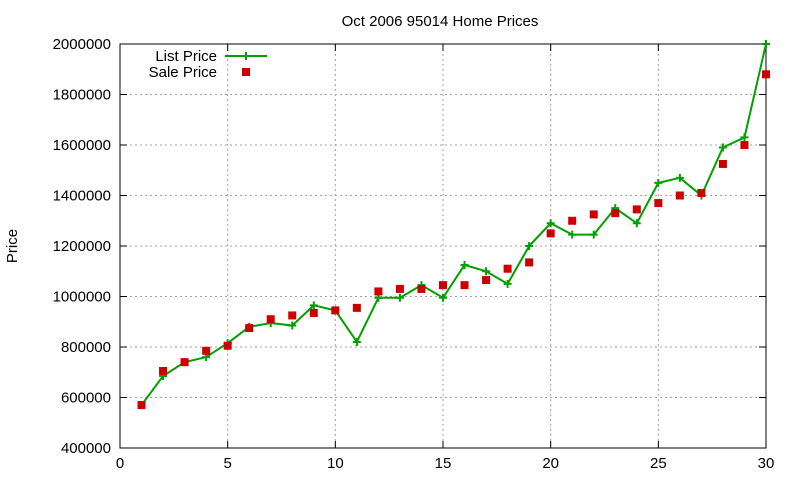  What do you see at coordinates (550, 463) in the screenshot?
I see `x-tick-label: 20` at bounding box center [550, 463].